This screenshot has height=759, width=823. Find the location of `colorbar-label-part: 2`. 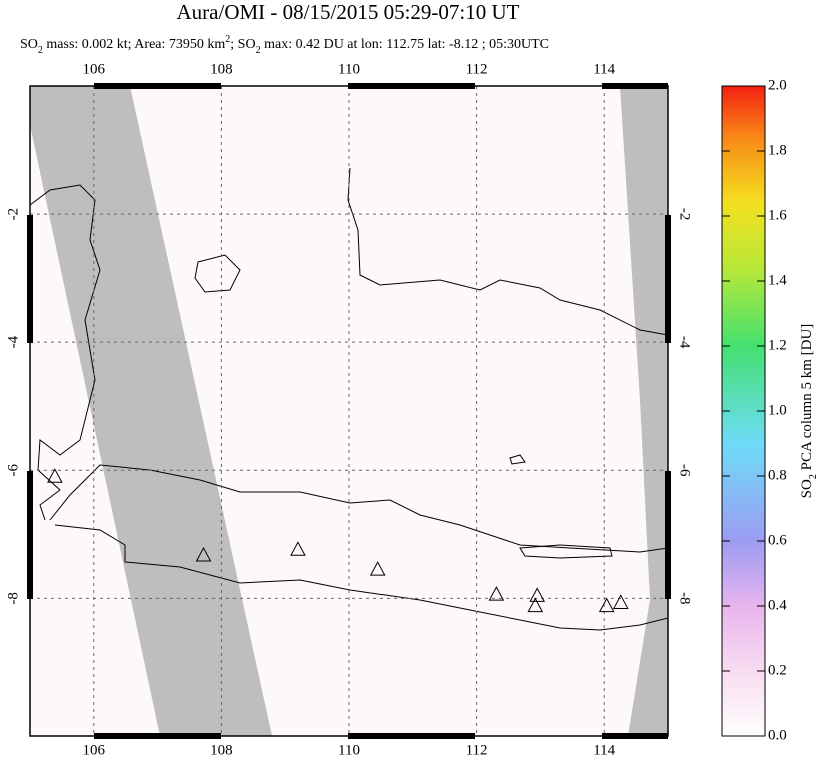

colorbar-label-part: 2 is located at coordinates (813, 476).